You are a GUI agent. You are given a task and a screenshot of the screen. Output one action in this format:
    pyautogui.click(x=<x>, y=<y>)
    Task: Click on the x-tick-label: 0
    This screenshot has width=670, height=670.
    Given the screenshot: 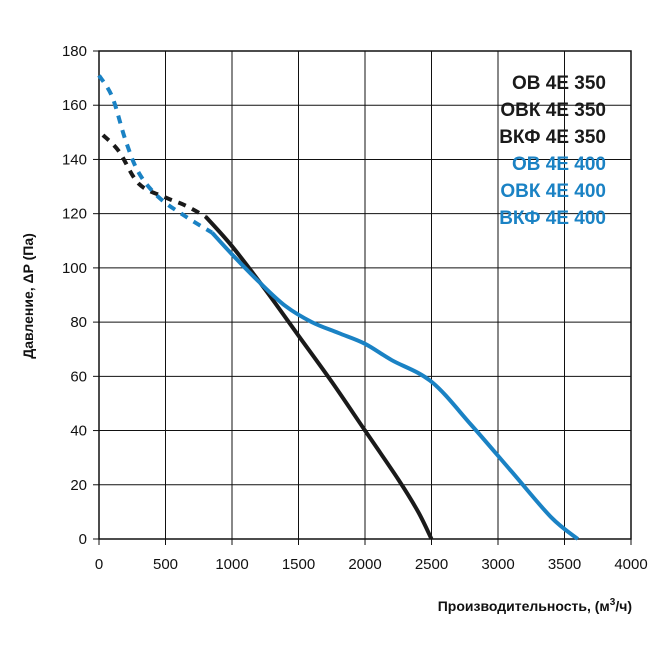 What is the action you would take?
    pyautogui.click(x=99, y=564)
    